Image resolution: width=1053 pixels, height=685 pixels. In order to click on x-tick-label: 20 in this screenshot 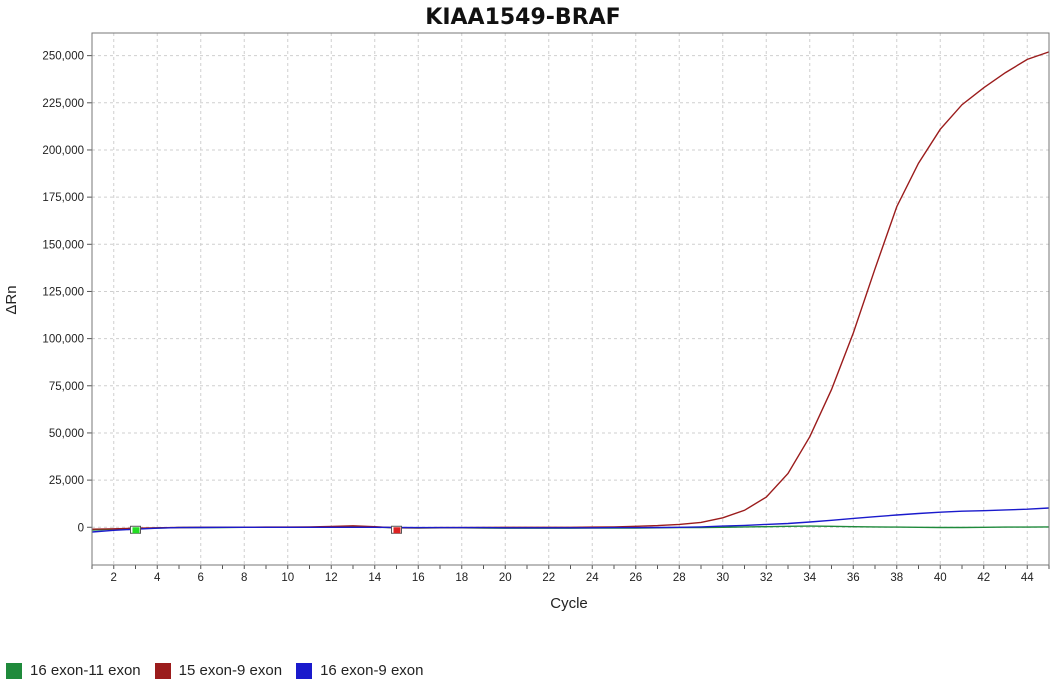, I will do `click(505, 578)`.